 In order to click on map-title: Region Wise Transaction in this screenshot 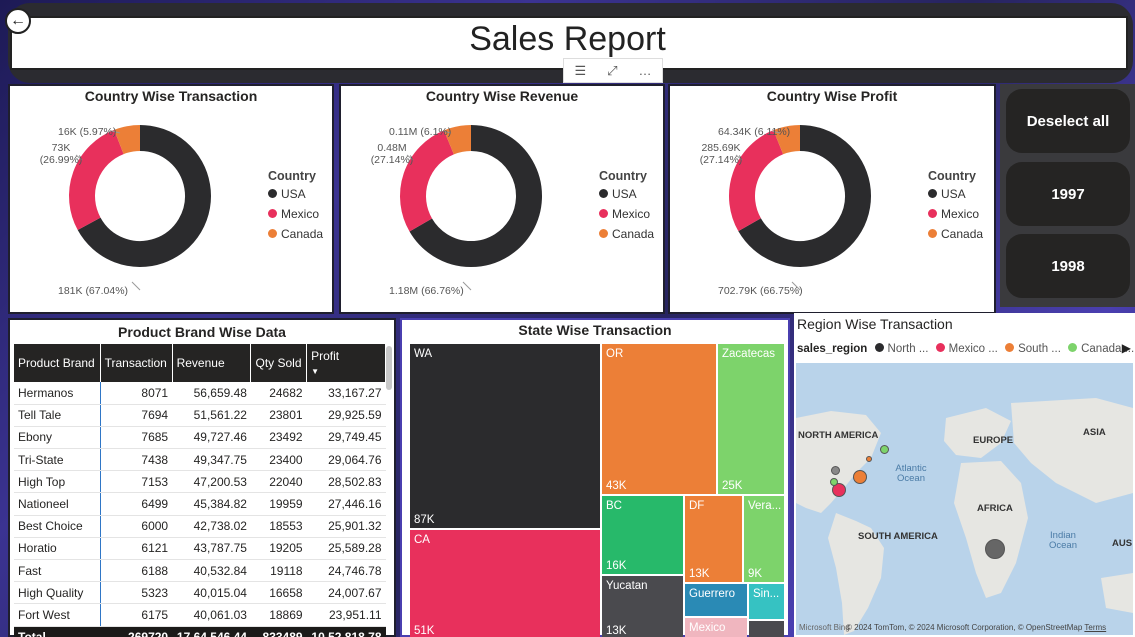, I will do `click(875, 324)`.